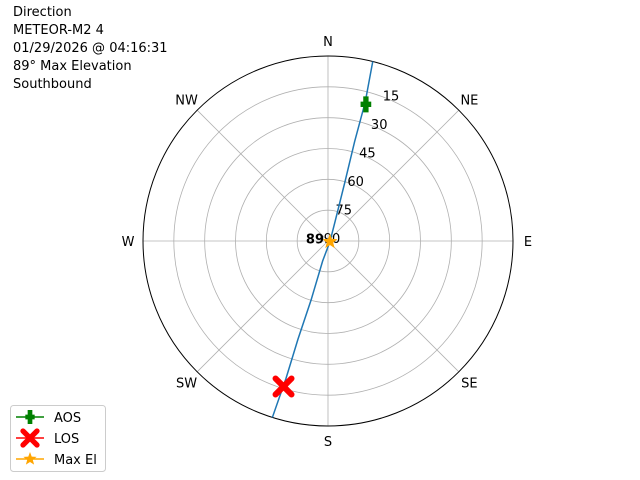  What do you see at coordinates (367, 154) in the screenshot?
I see `radial-tick-label: 45` at bounding box center [367, 154].